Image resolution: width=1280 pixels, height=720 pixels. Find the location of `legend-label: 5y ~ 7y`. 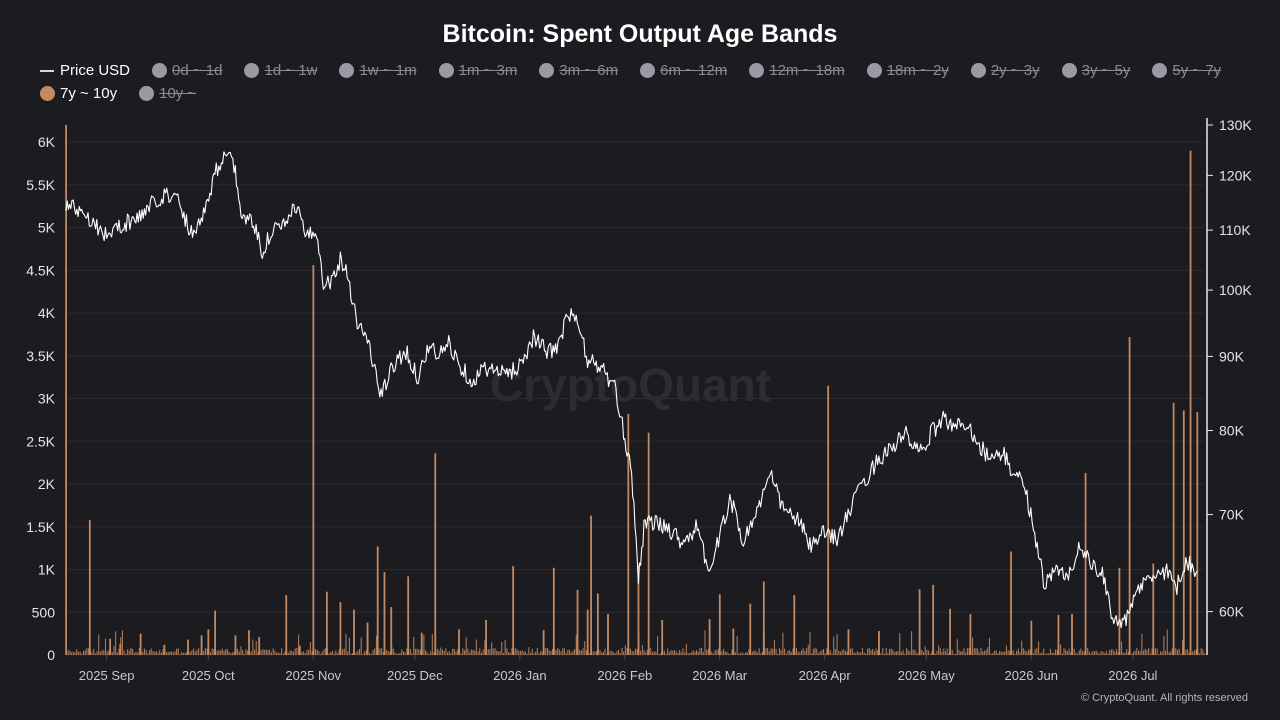

legend-label: 5y ~ 7y is located at coordinates (1197, 70).